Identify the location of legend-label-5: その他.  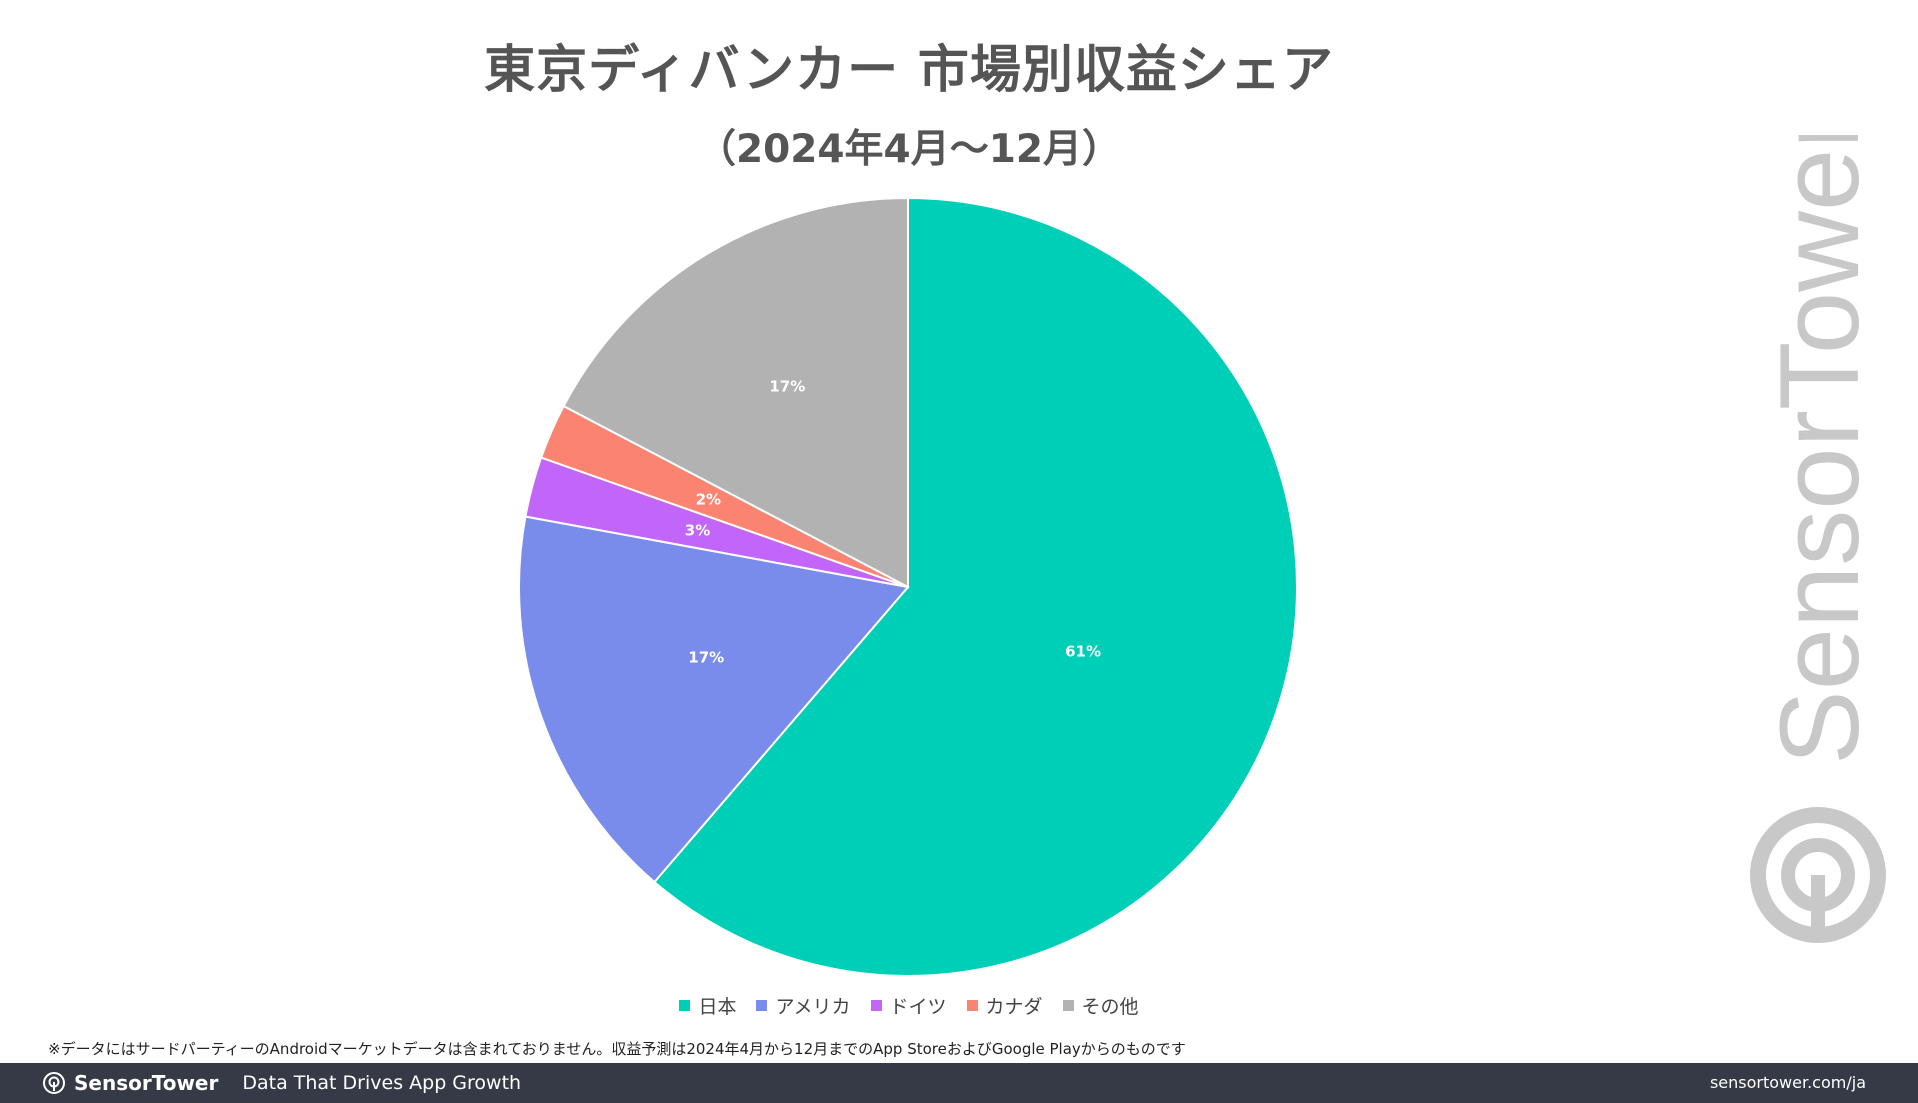
(1110, 1007).